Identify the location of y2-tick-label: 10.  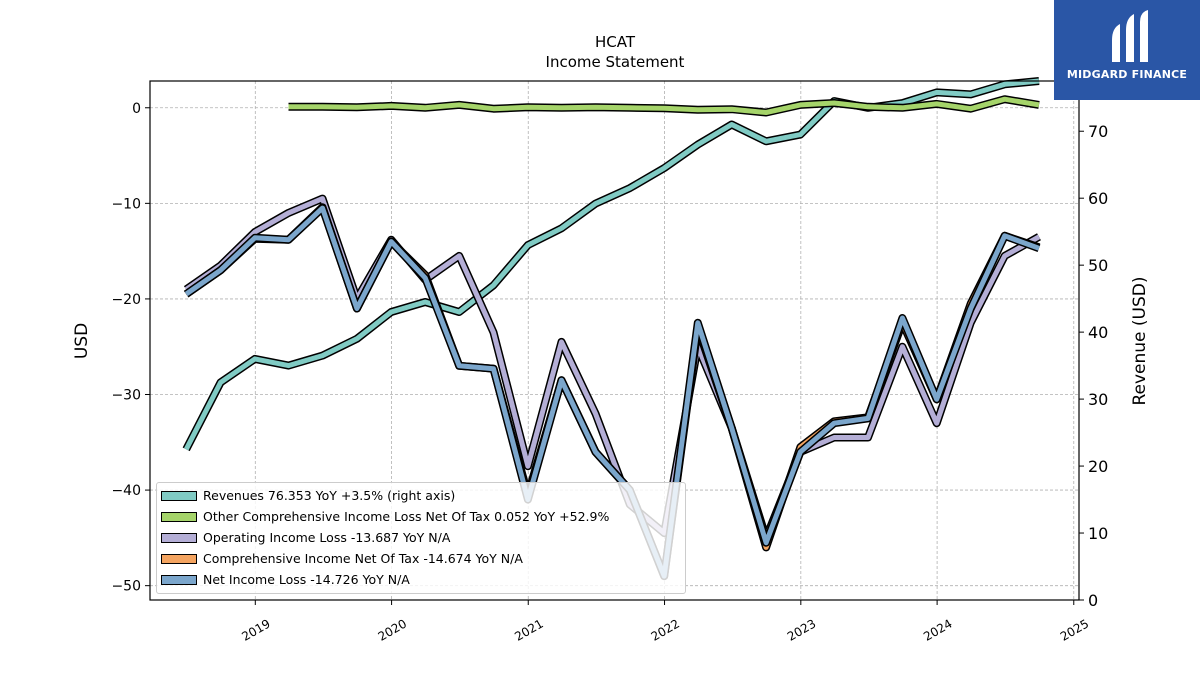
(1098, 533).